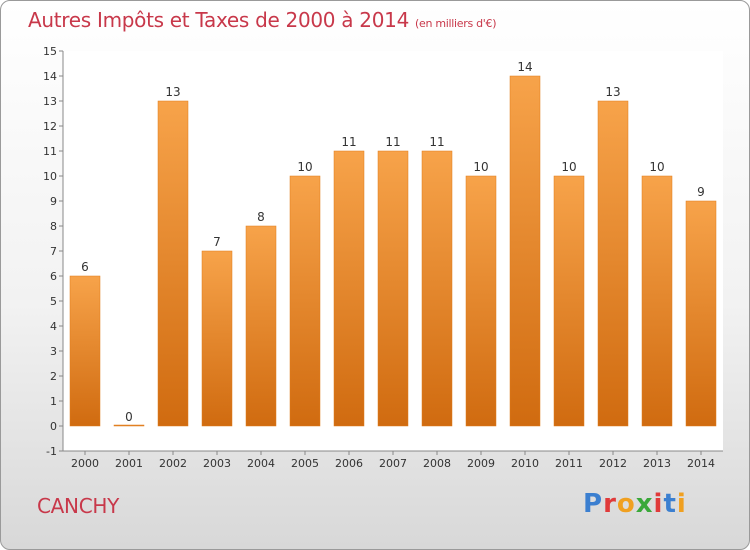 This screenshot has height=550, width=750. I want to click on x-tick-label: 2007, so click(393, 463).